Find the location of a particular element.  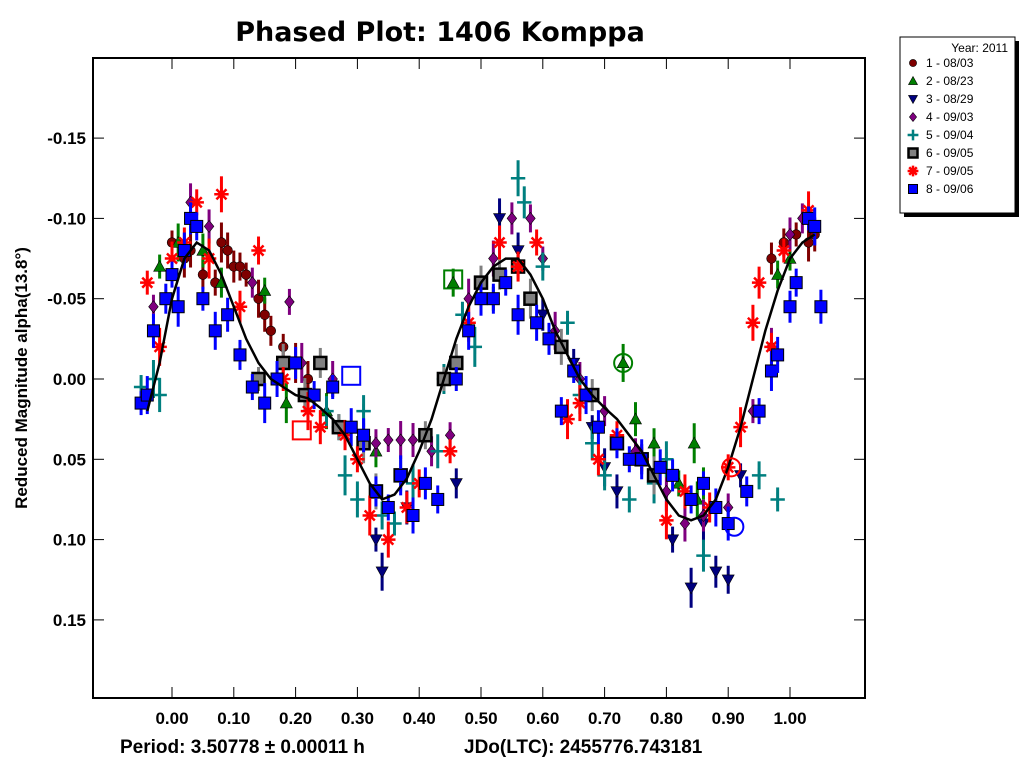

y-tick-label: -0.15 is located at coordinates (66, 138).